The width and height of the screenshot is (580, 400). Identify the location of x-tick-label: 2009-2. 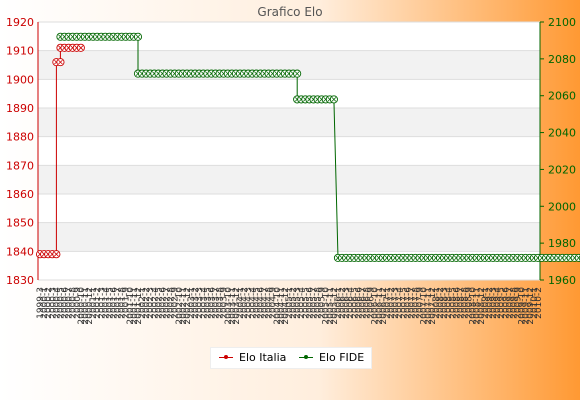
(490, 303).